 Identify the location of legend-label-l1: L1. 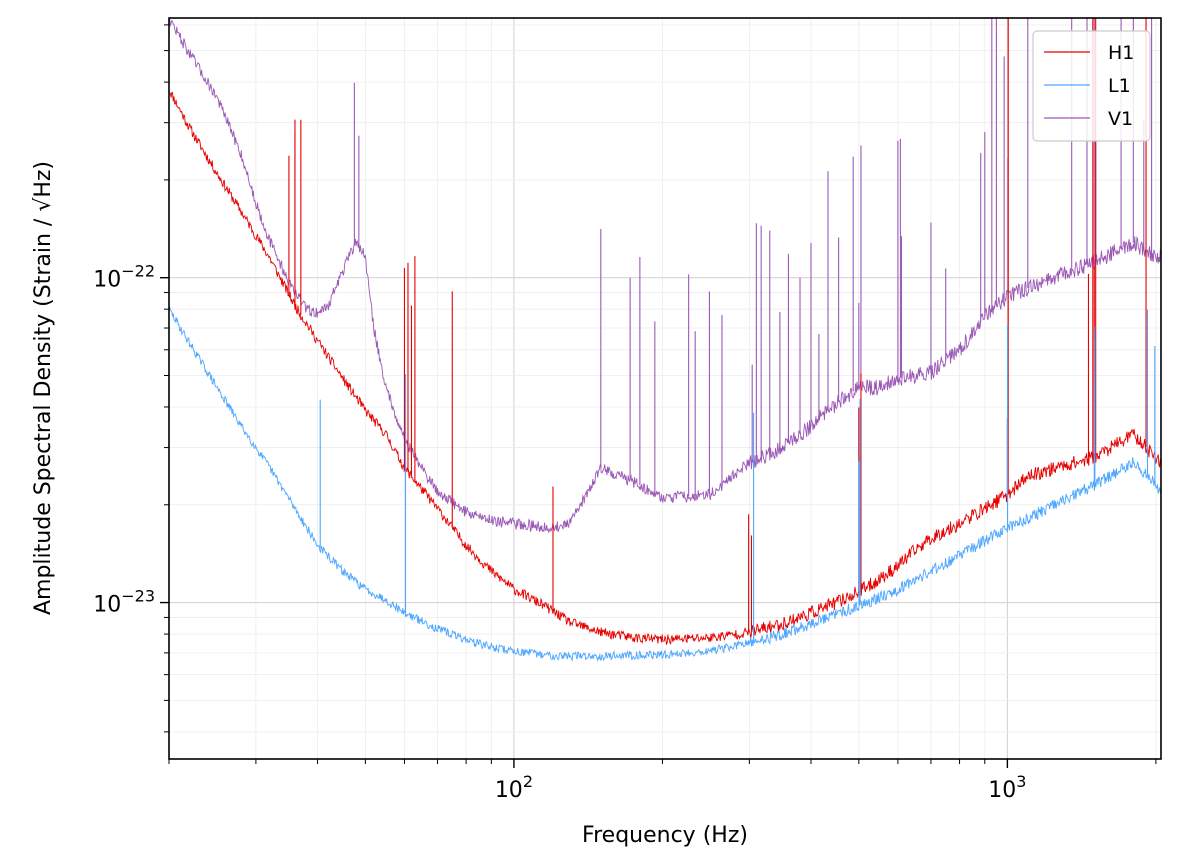
(1119, 86).